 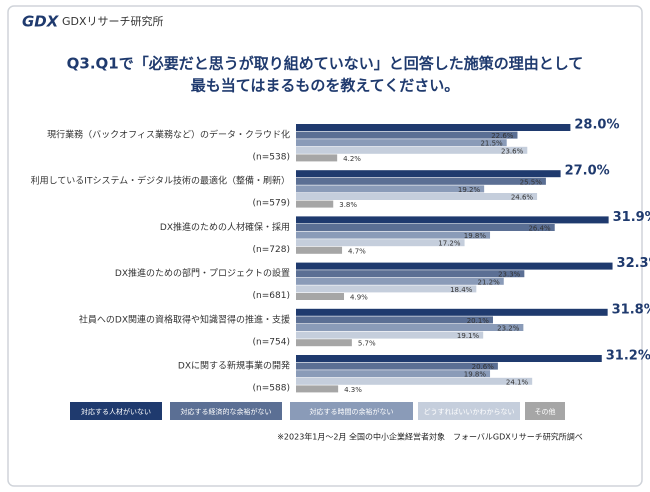 What do you see at coordinates (461, 290) in the screenshot?
I see `value-label: 18.4%` at bounding box center [461, 290].